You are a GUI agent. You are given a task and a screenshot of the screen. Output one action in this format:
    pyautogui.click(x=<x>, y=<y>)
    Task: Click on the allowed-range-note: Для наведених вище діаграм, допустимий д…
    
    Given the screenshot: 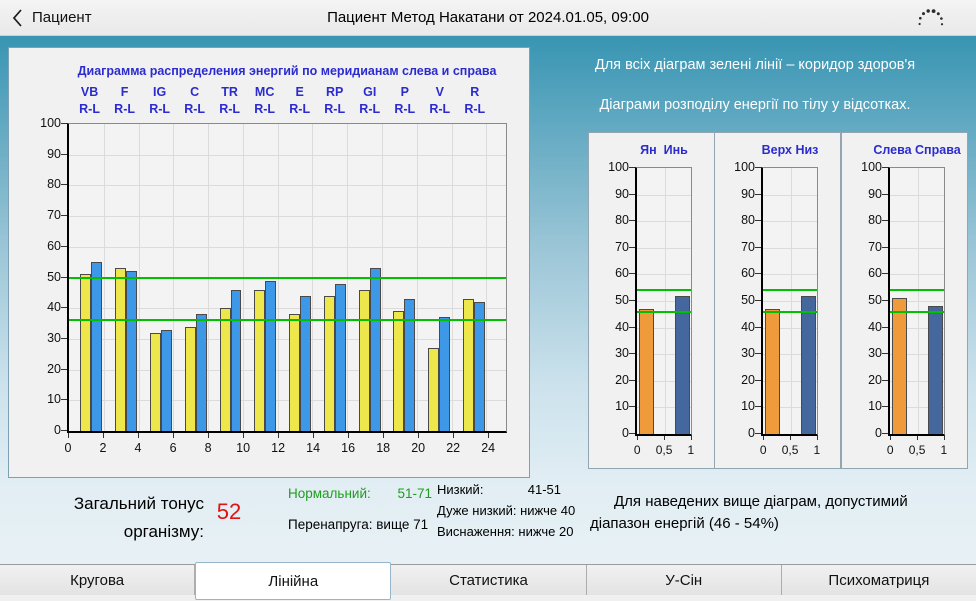 What is the action you would take?
    pyautogui.click(x=749, y=512)
    